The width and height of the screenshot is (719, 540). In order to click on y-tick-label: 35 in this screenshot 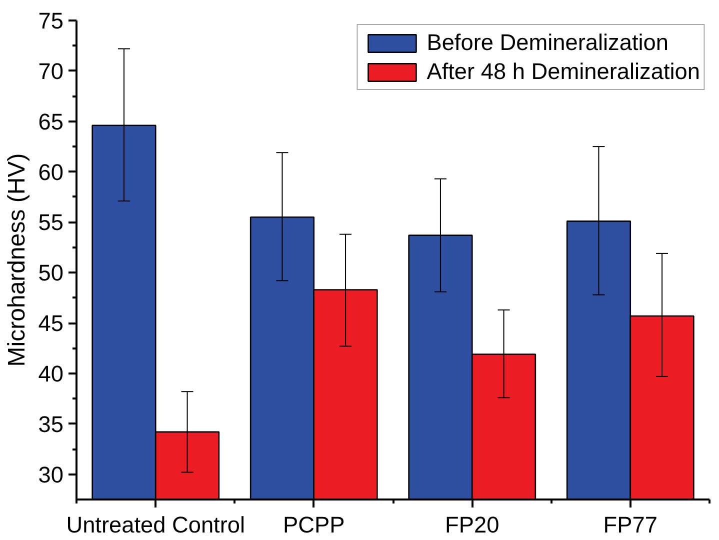, I will do `click(51, 423)`.